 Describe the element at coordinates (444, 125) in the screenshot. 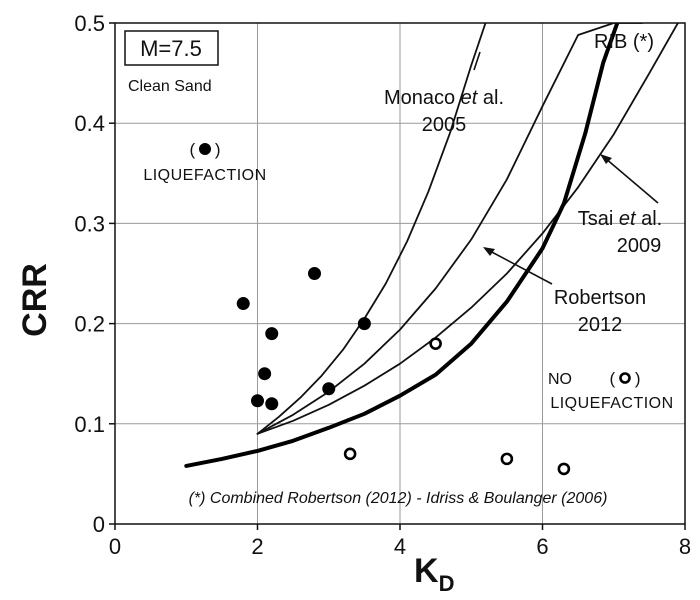

I see `monaco-year: 2005` at that location.